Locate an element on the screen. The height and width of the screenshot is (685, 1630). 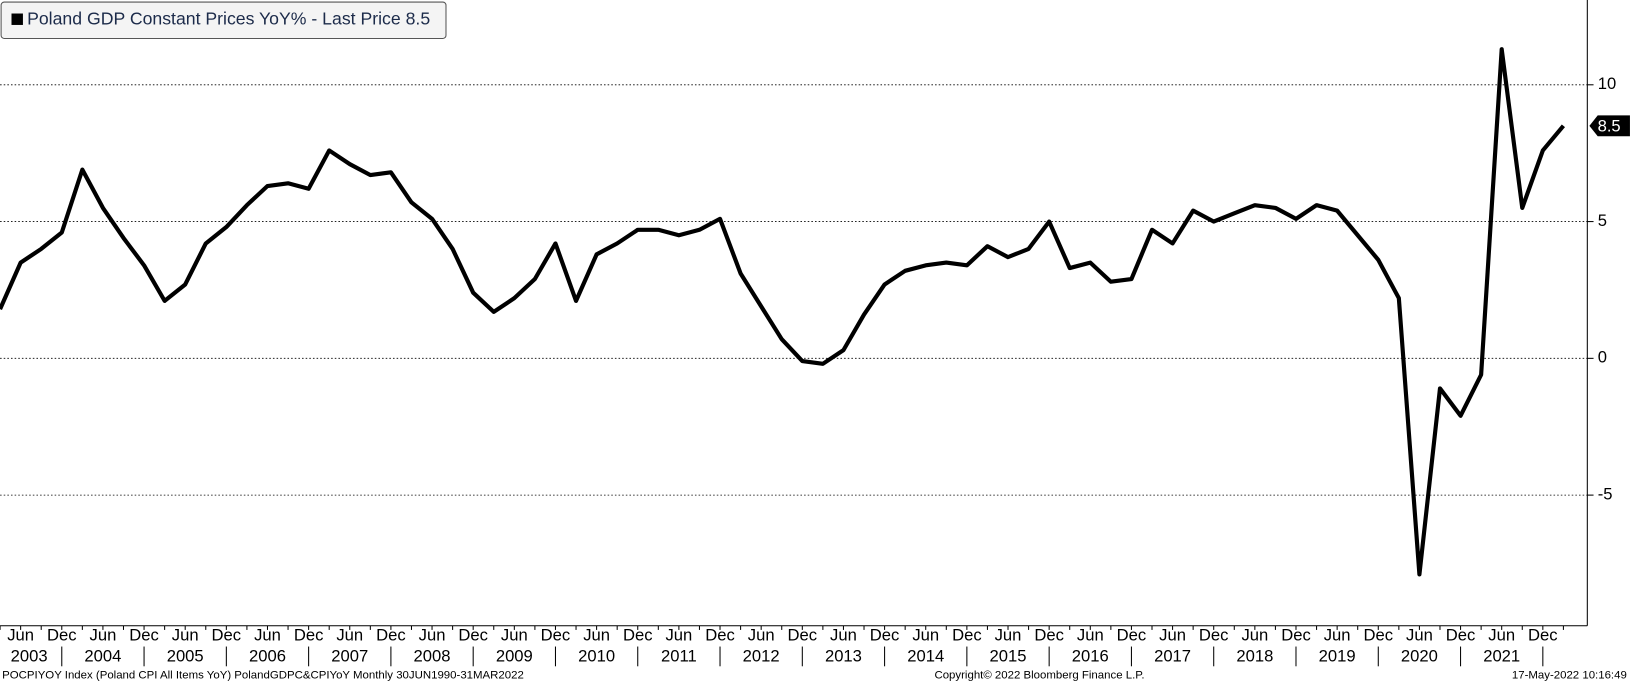
x-group-label: 2015 is located at coordinates (1008, 655).